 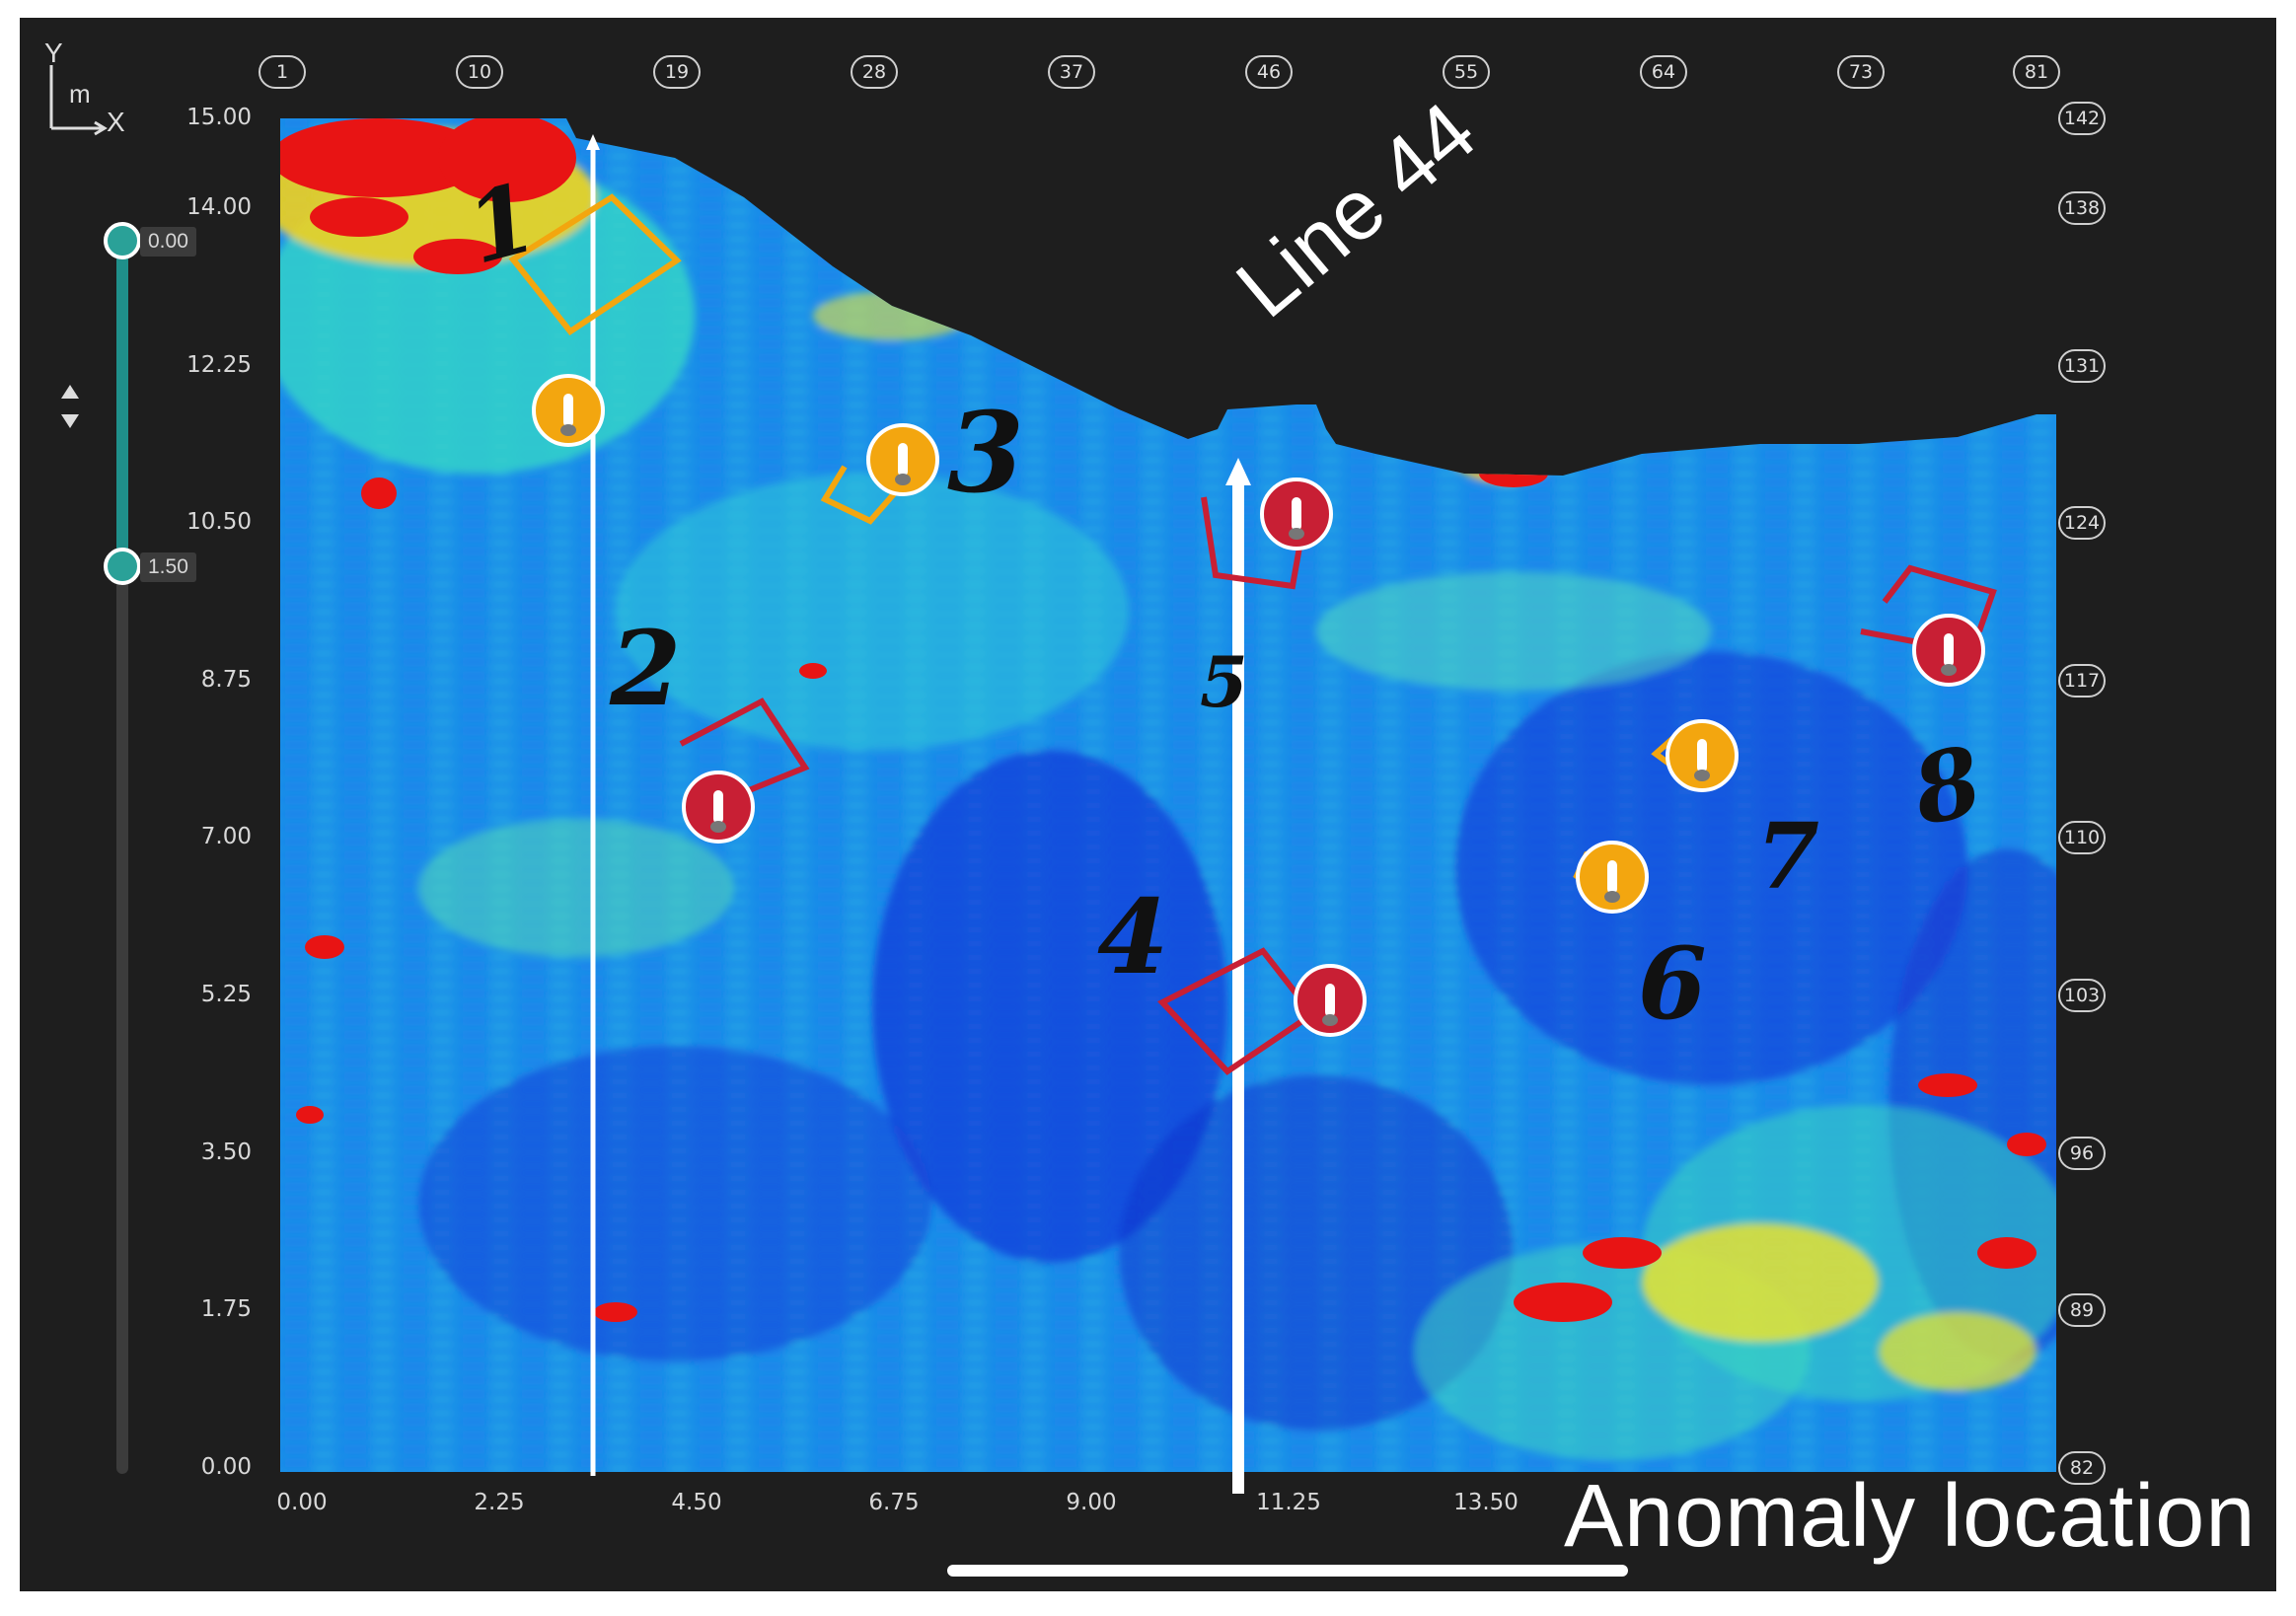 What do you see at coordinates (677, 72) in the screenshot?
I see `line-number: 19` at bounding box center [677, 72].